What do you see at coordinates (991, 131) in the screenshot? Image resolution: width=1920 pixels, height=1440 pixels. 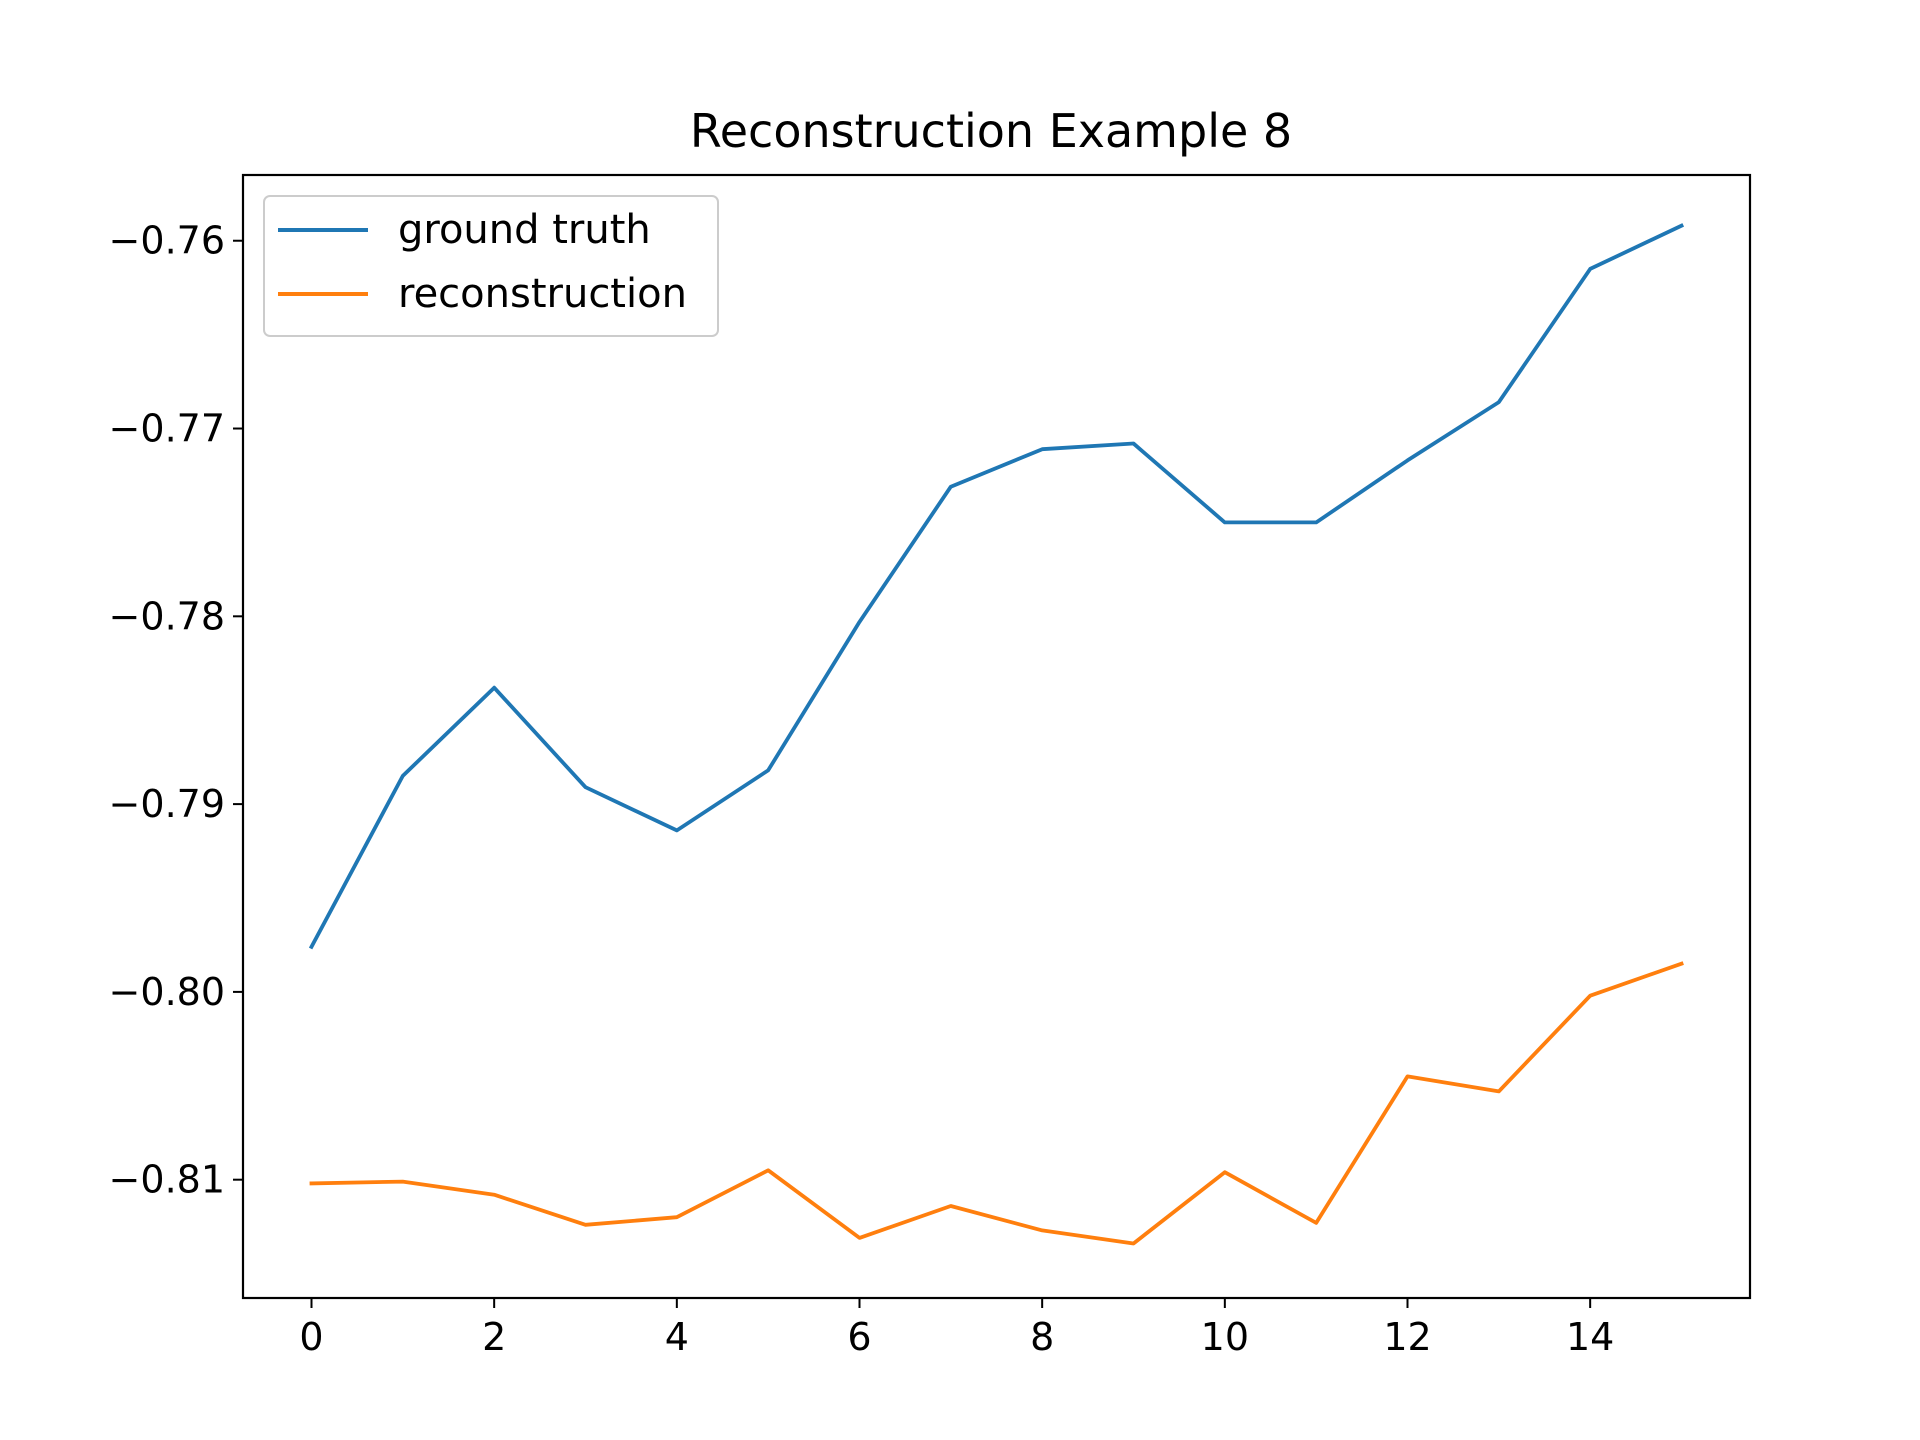 I see `chart-title: Reconstruction Example 8` at bounding box center [991, 131].